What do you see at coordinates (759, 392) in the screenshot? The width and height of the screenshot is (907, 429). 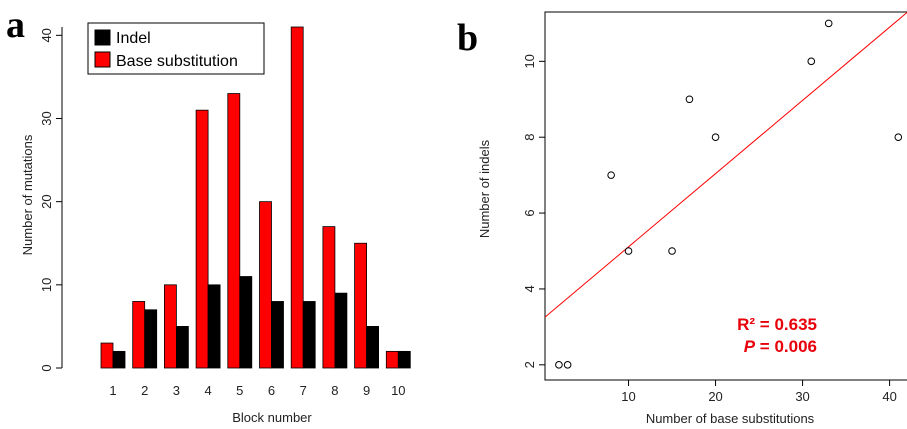 I see `scatter-x-ticks: 10 20 30 40` at bounding box center [759, 392].